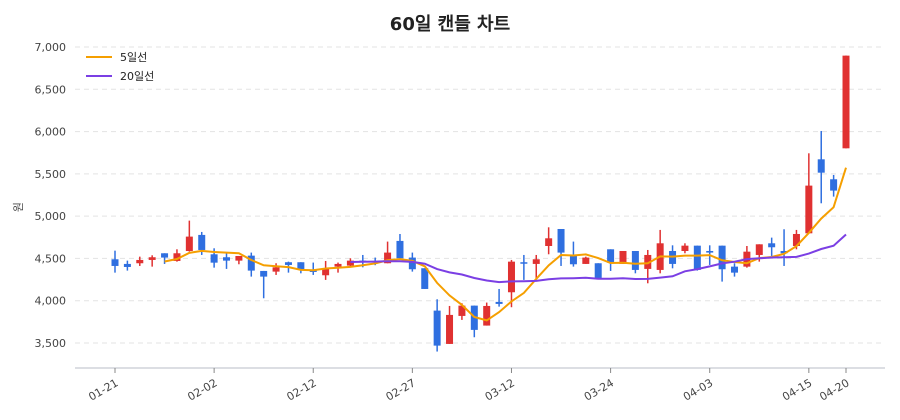 This screenshot has width=900, height=420. Describe the element at coordinates (500, 389) in the screenshot. I see `x-tick-label: 03-12` at that location.